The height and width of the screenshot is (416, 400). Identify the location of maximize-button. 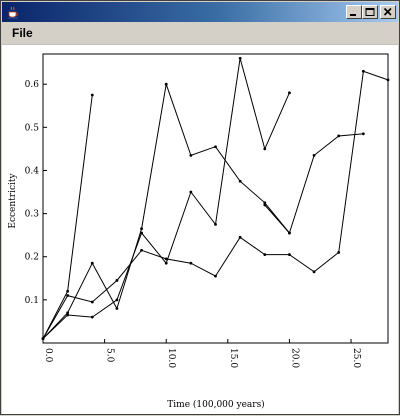
(370, 12).